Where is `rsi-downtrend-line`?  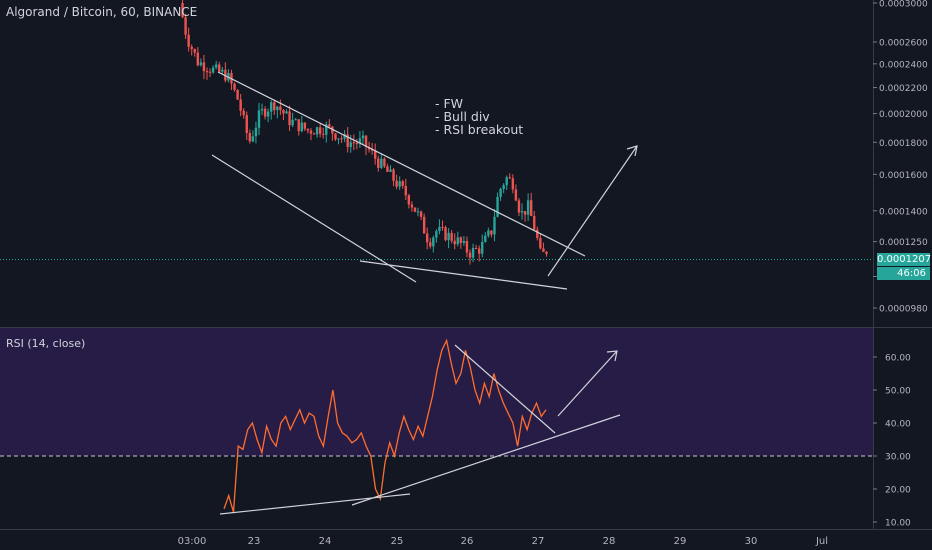
rsi-downtrend-line is located at coordinates (505, 389).